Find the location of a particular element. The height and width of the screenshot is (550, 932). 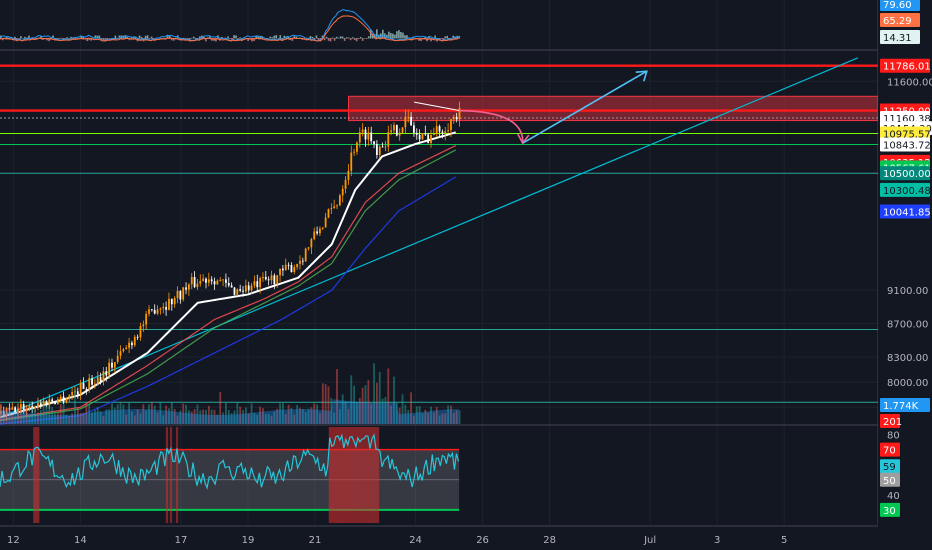

price-level-label: 10843.72 is located at coordinates (907, 145).